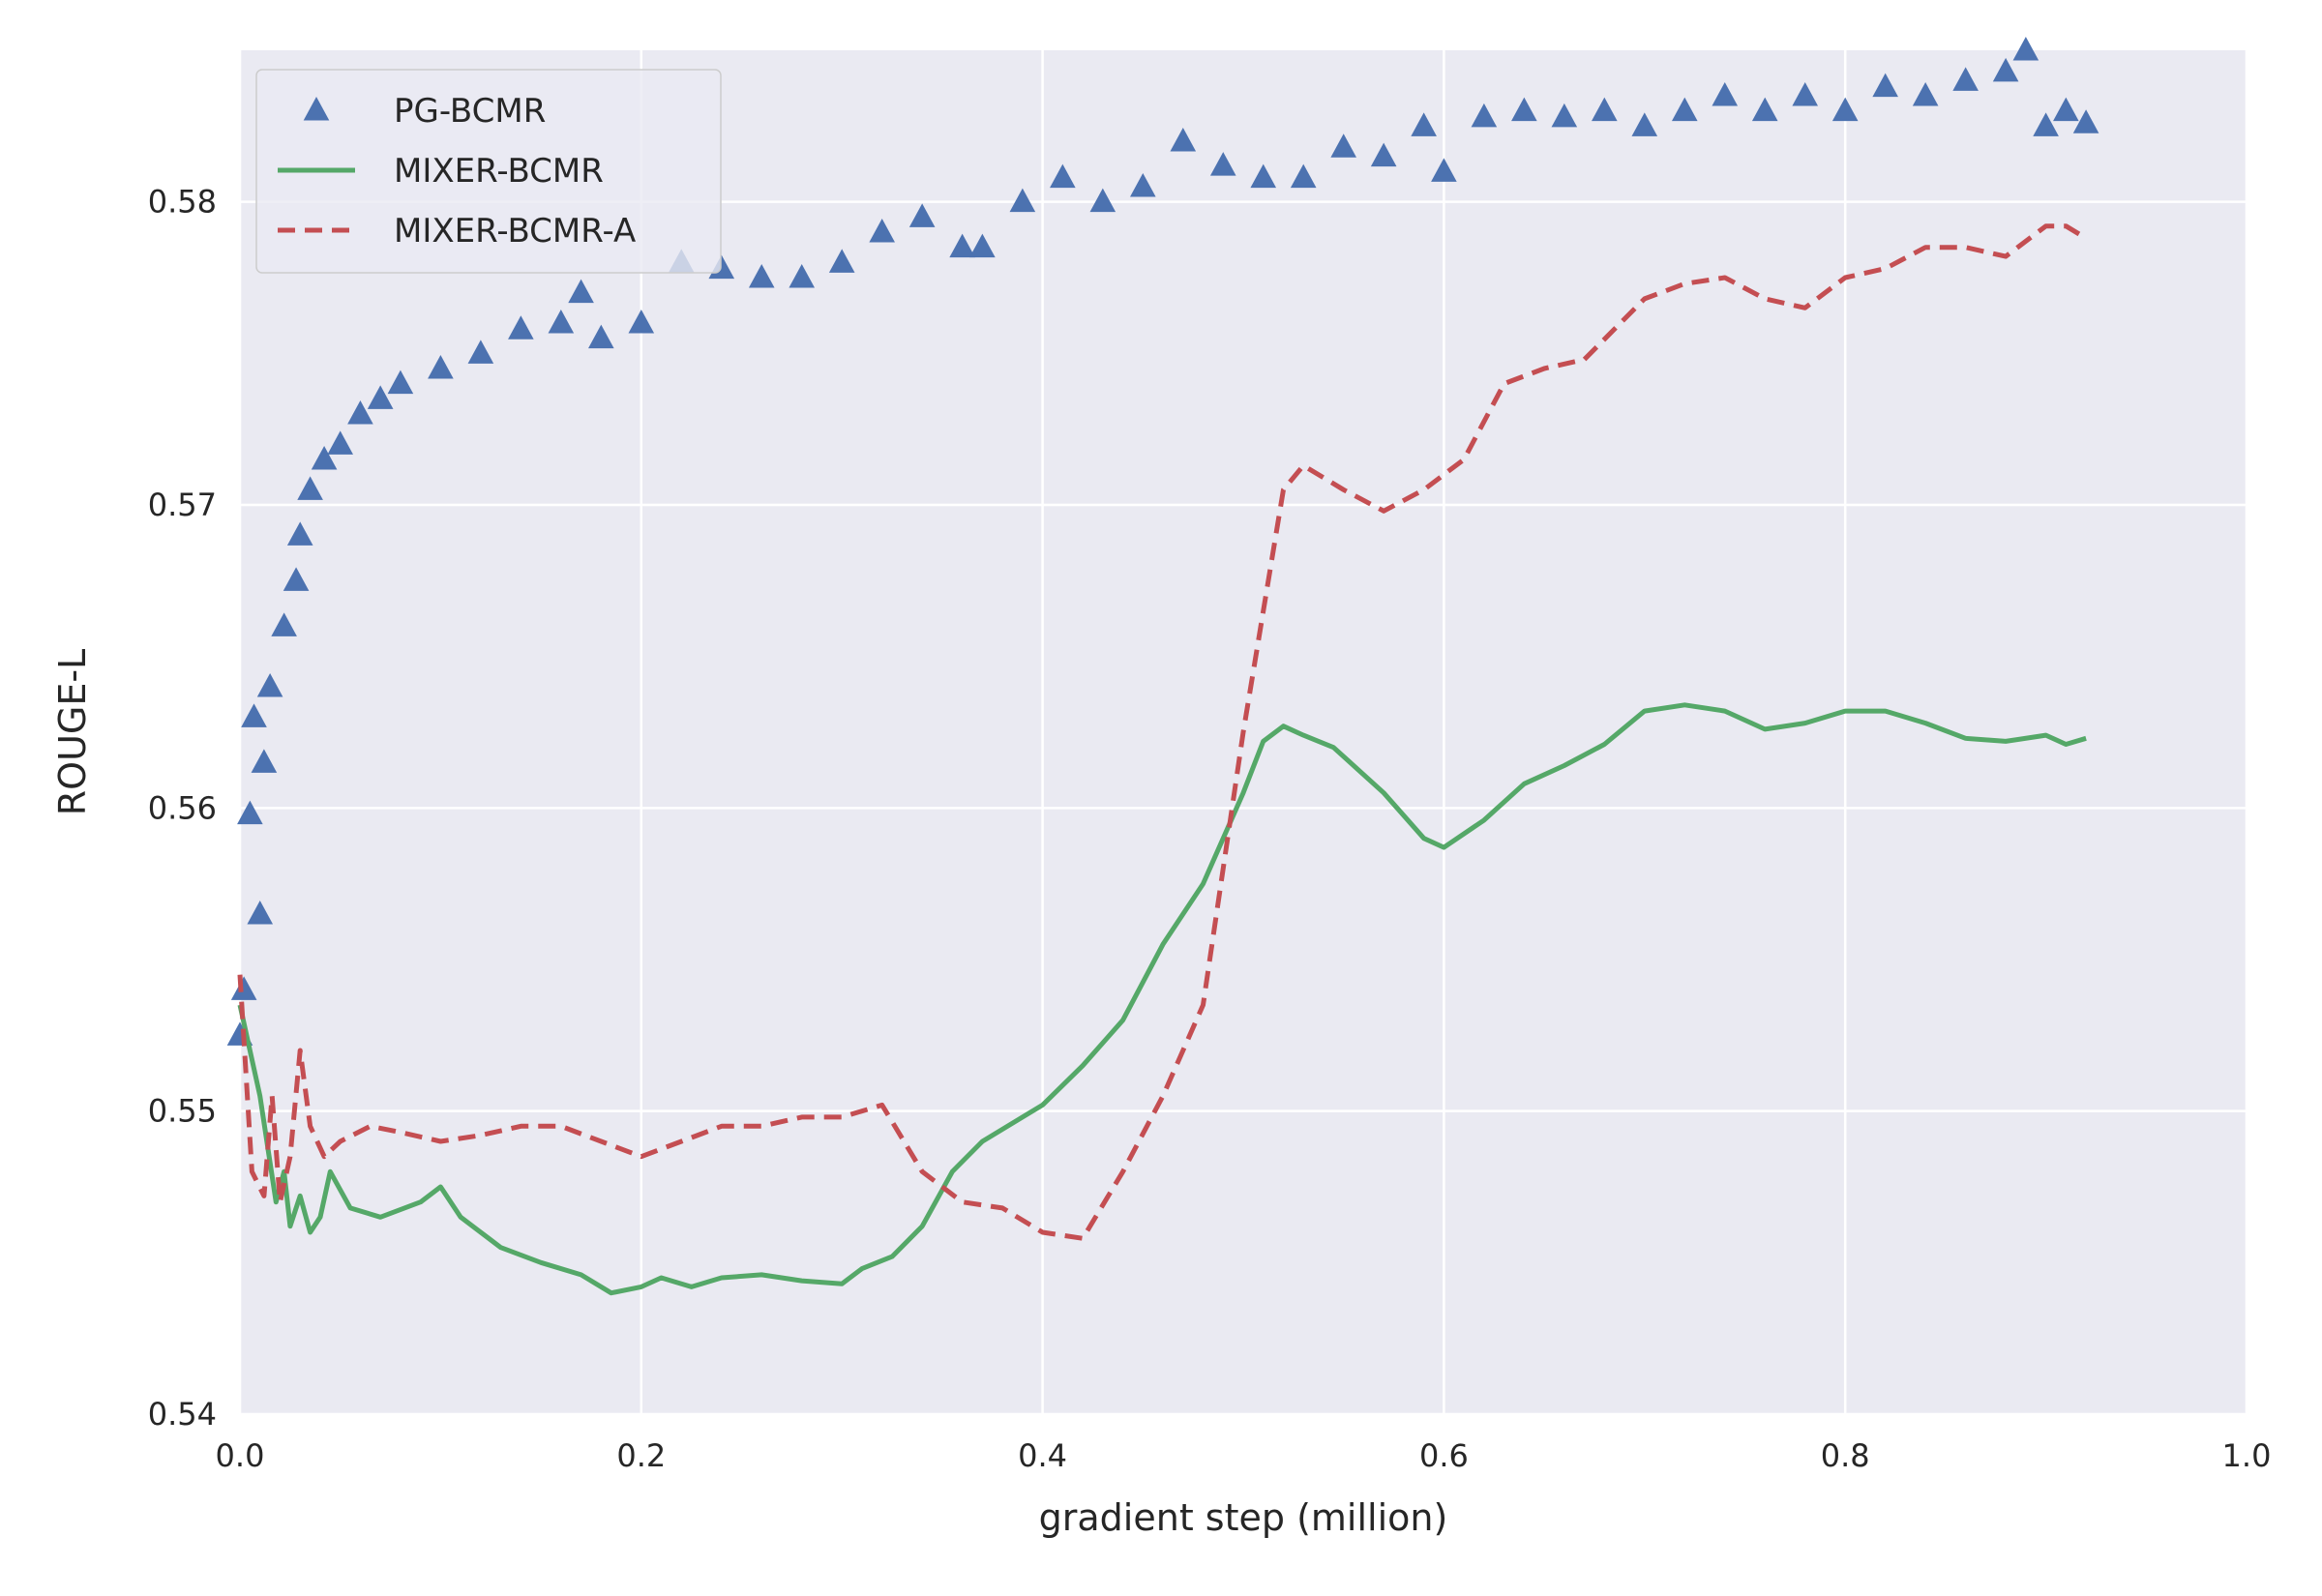  I want to click on legend-entry: MIXER-BCMR-A, so click(457, 231).